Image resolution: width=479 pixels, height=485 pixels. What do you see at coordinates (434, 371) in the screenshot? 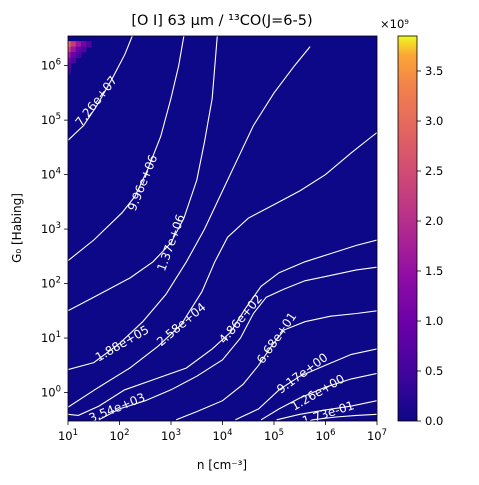
I see `colorbar-tick-label-1: 0.5` at bounding box center [434, 371].